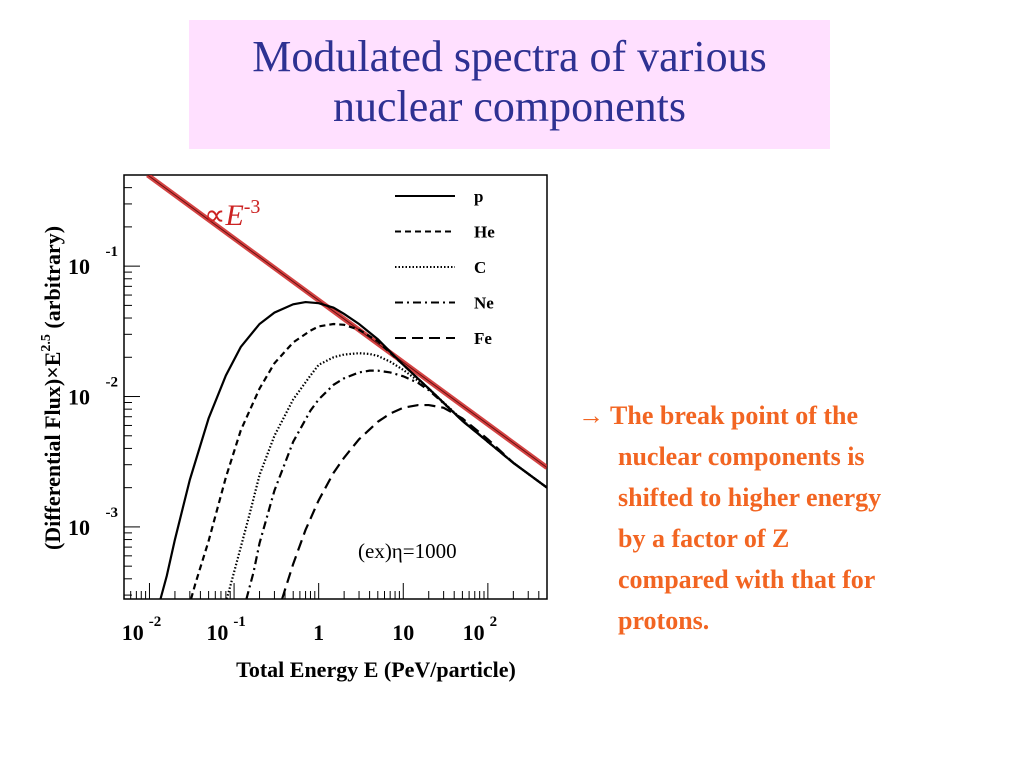  I want to click on note-line-2: nuclear components is, so click(741, 456).